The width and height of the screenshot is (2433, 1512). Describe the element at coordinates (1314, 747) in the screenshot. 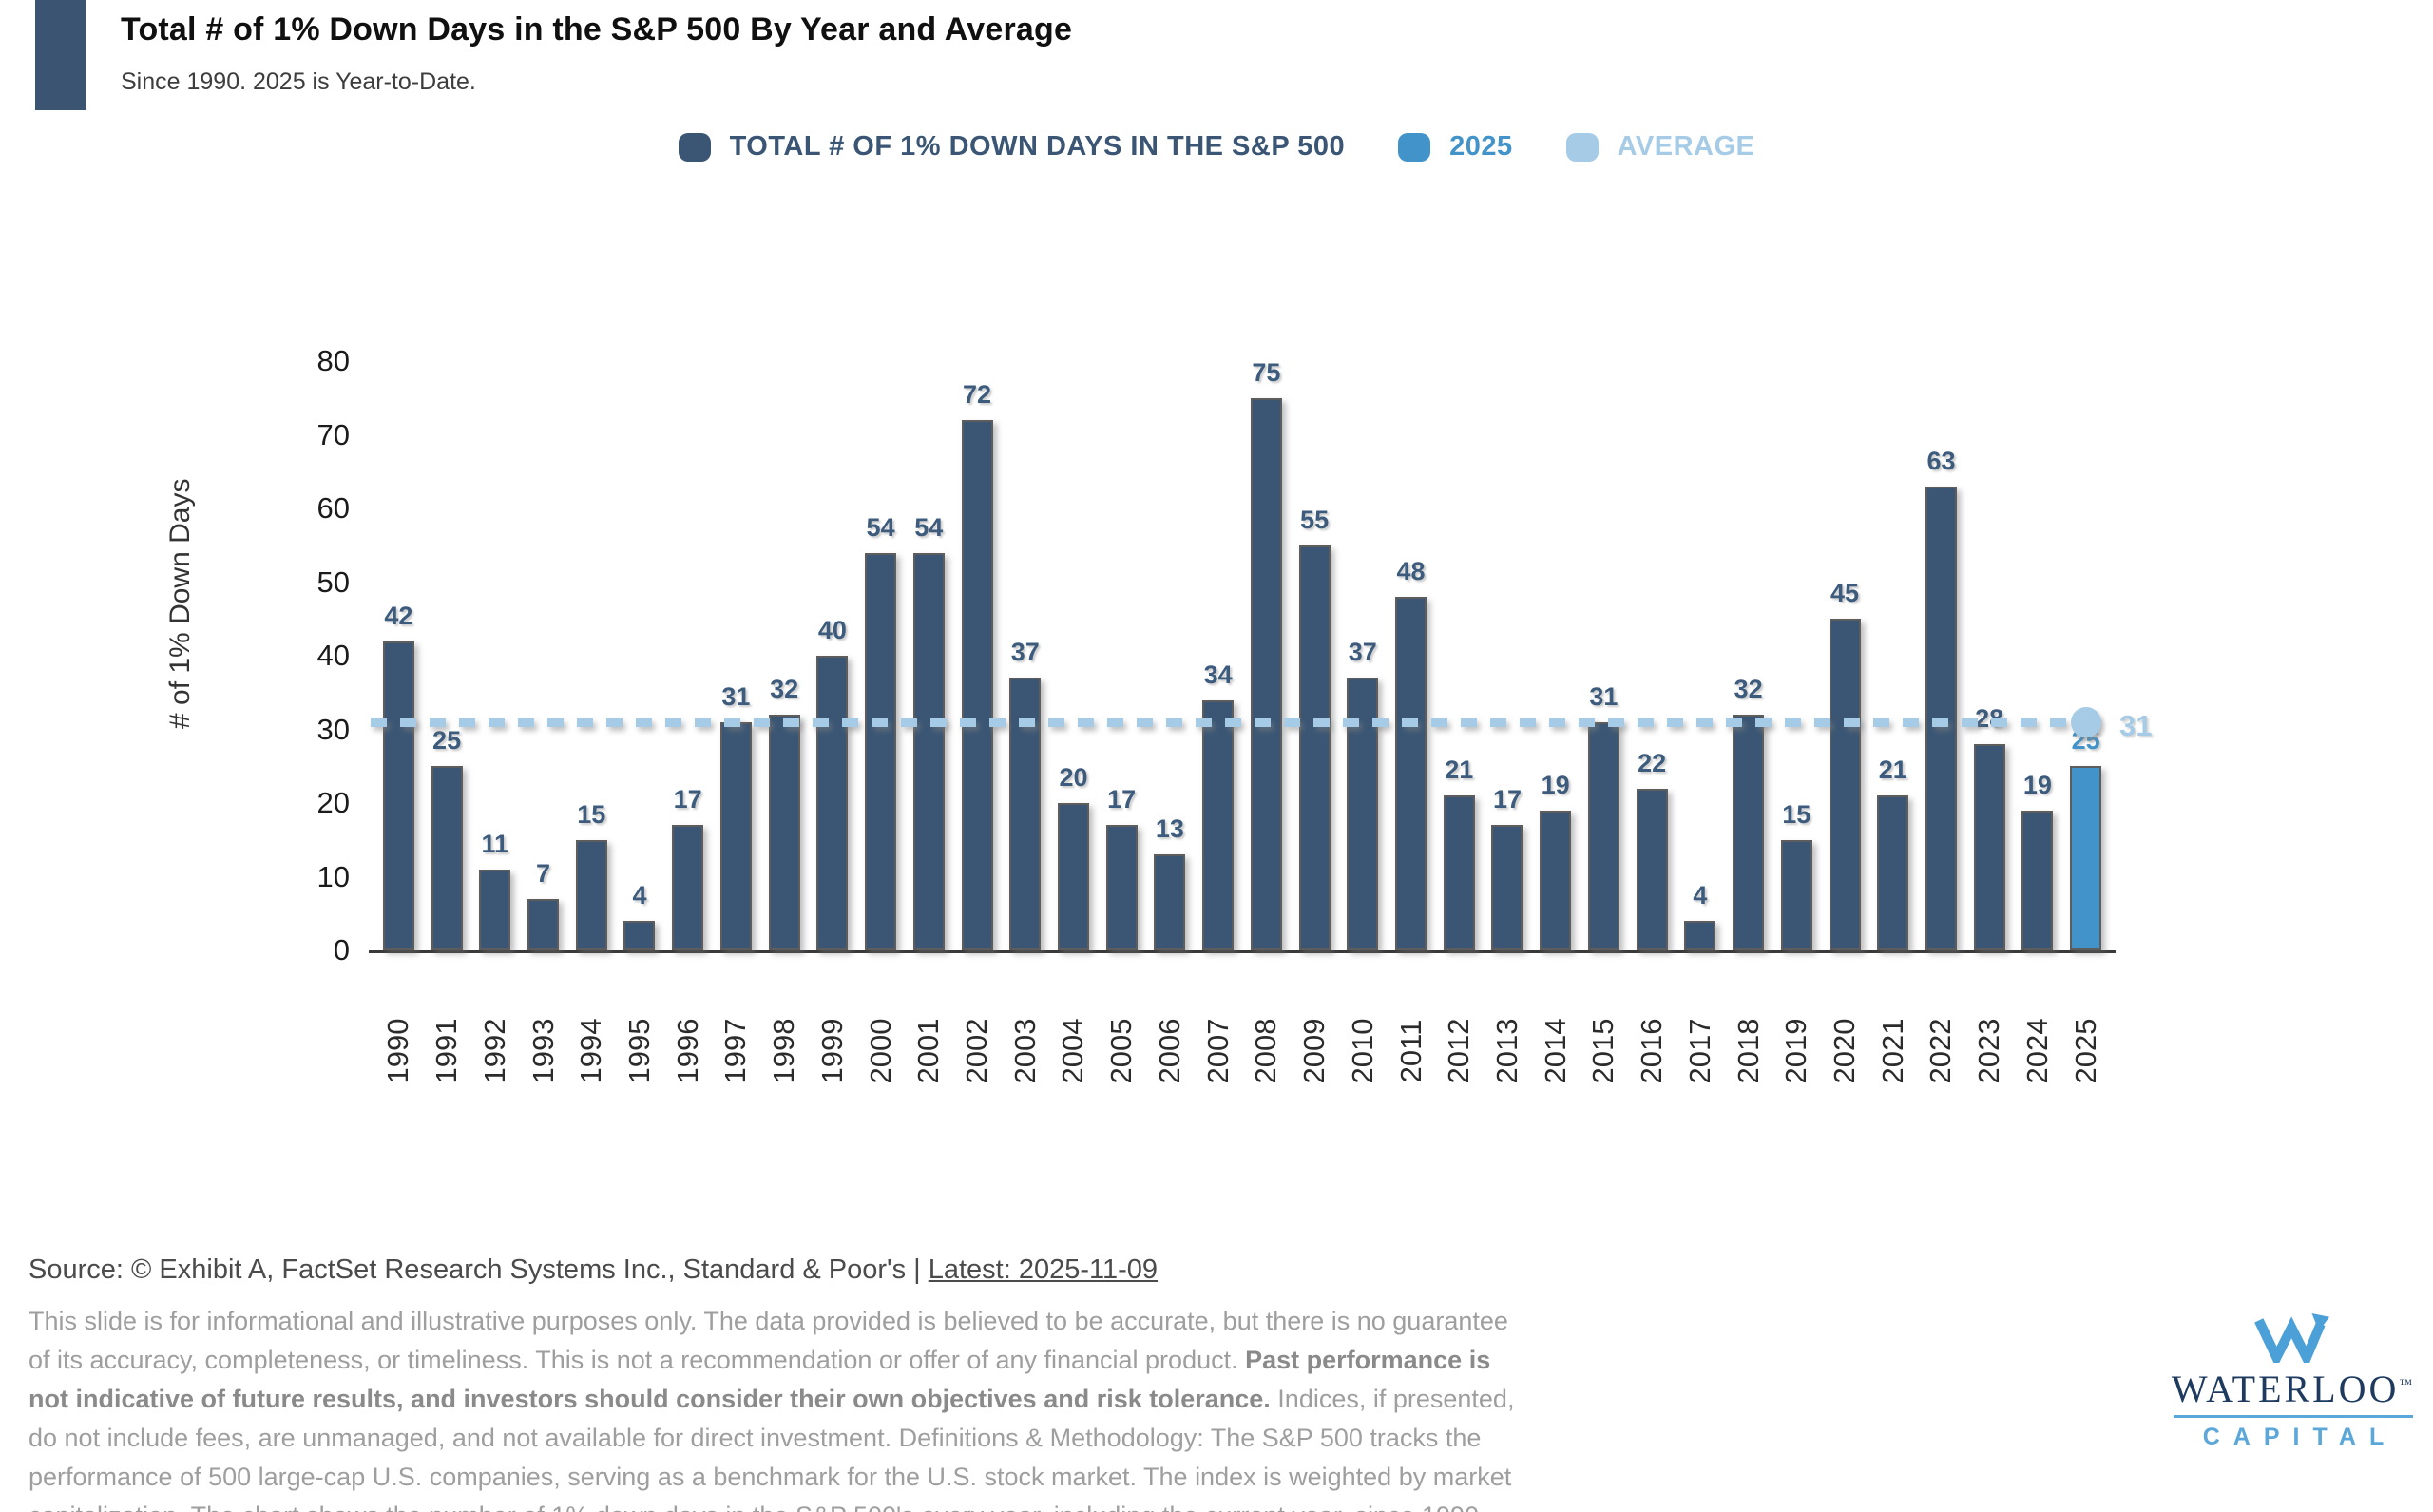

I see `bar-2009` at that location.